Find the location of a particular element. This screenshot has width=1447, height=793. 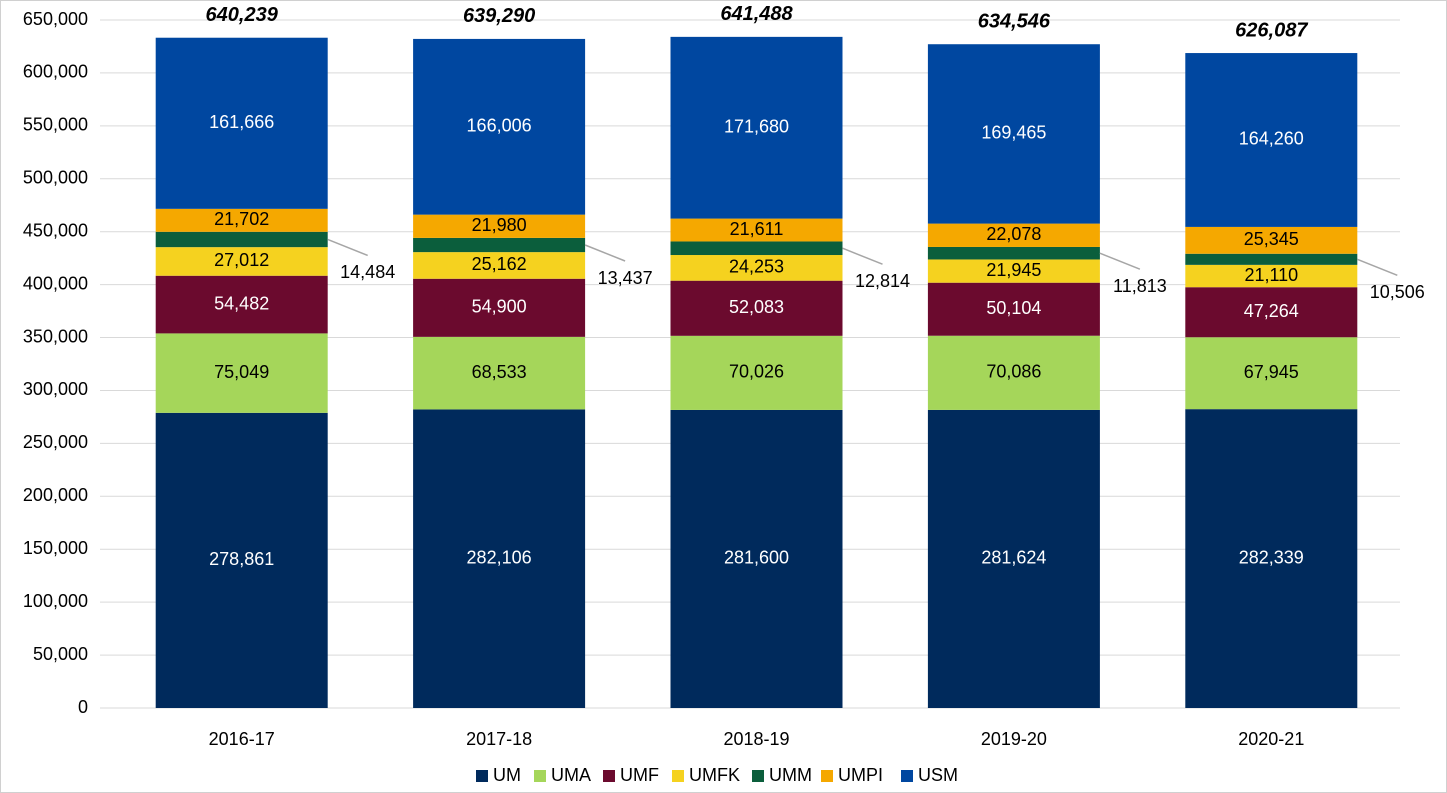

y-tick-label: 0 is located at coordinates (83, 707).